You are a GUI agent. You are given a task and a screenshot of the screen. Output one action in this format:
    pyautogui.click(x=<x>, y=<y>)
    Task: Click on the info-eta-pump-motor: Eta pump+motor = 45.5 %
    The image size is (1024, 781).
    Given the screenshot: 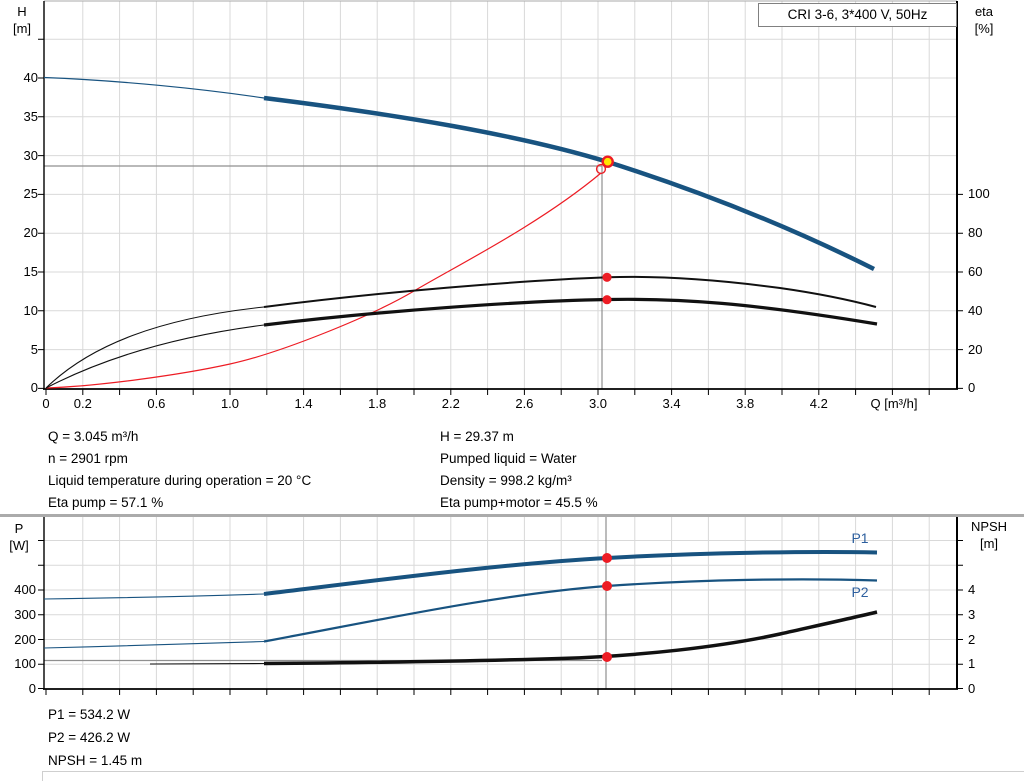 What is the action you would take?
    pyautogui.click(x=519, y=502)
    